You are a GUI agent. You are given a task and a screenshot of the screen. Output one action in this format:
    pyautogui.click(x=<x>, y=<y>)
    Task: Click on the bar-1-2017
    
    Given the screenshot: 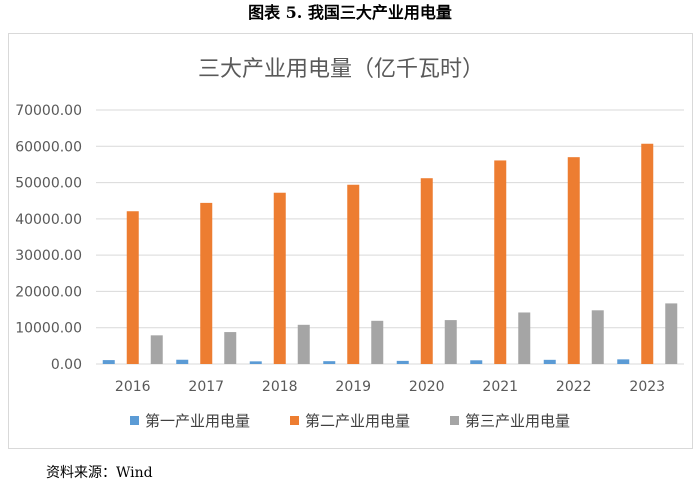 What is the action you would take?
    pyautogui.click(x=182, y=361)
    